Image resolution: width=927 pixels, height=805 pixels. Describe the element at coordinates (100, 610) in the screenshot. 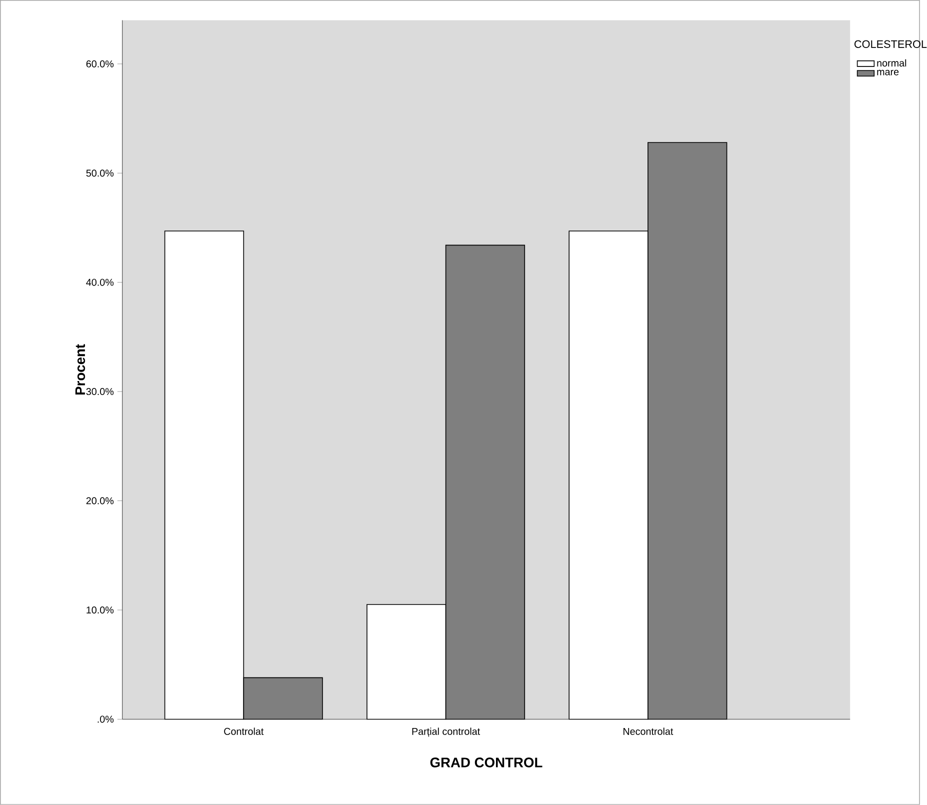

I see `y-tick-label: 10.0%` at that location.